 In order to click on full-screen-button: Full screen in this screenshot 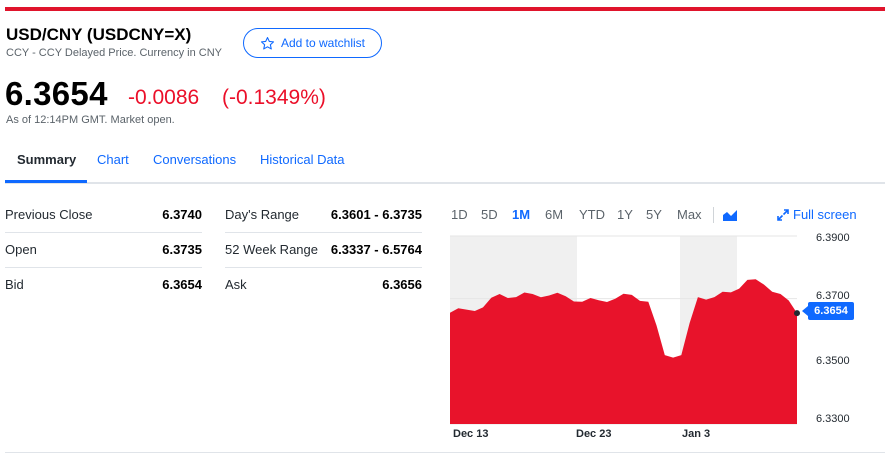, I will do `click(817, 214)`.